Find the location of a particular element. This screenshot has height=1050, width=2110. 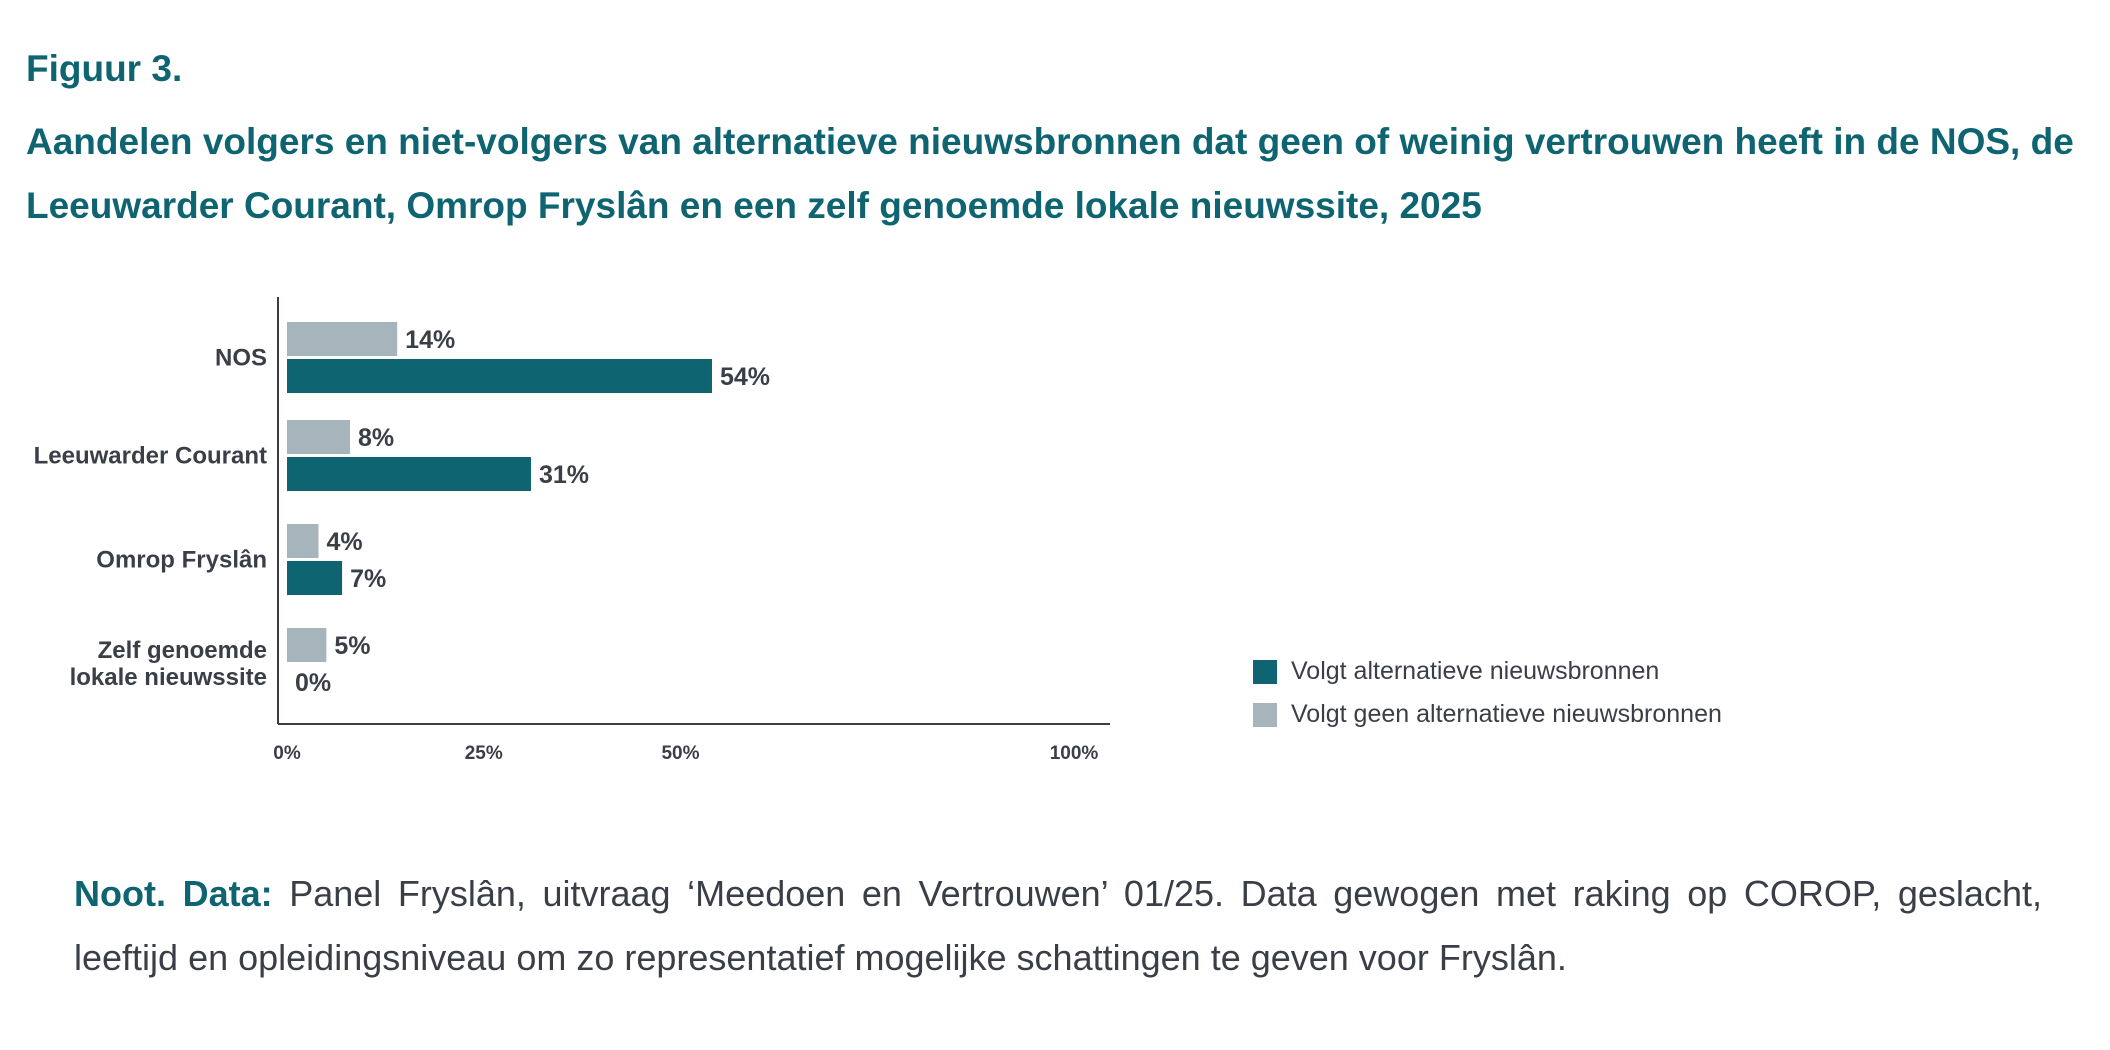

data-label: 31% is located at coordinates (564, 475).